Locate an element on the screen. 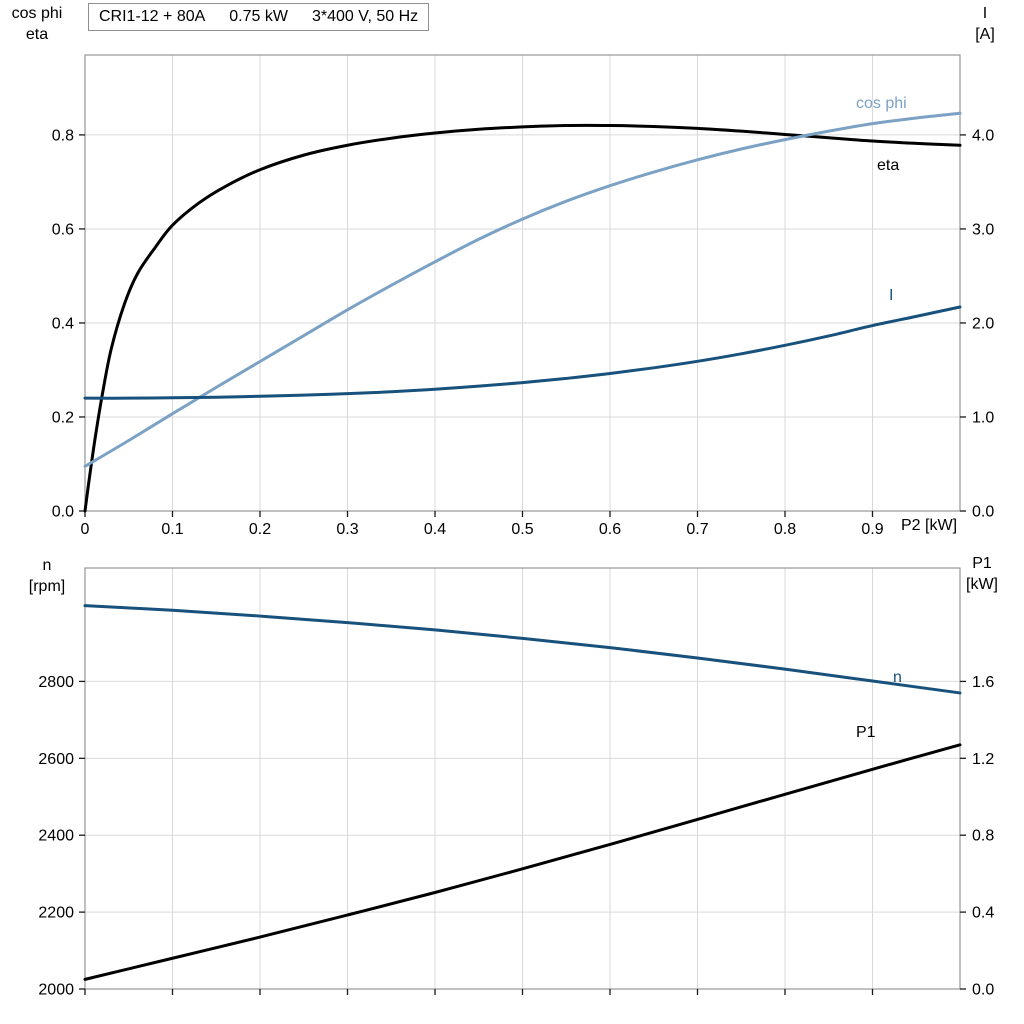 The height and width of the screenshot is (1024, 1024). left-tick-label: 2800 is located at coordinates (56, 682).